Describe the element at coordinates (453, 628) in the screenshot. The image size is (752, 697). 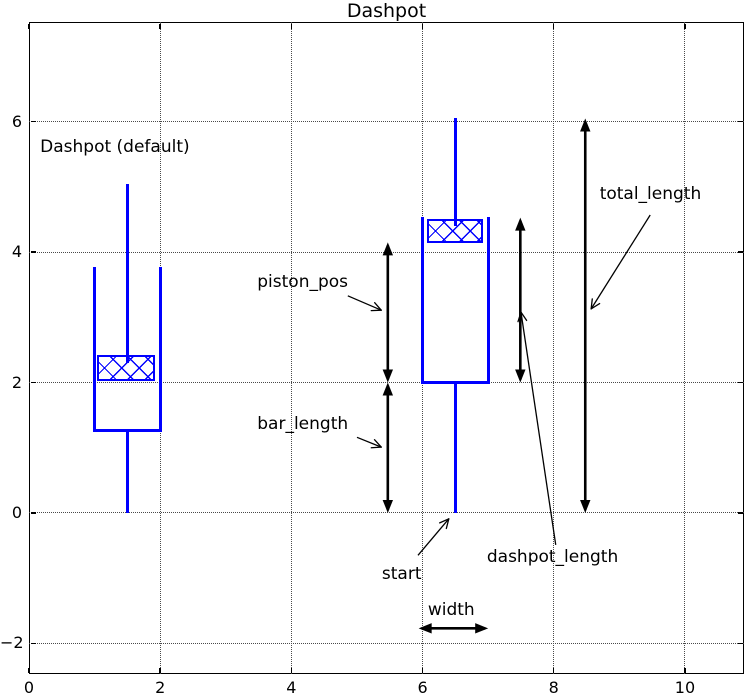
I see `measure-arrow-width` at that location.